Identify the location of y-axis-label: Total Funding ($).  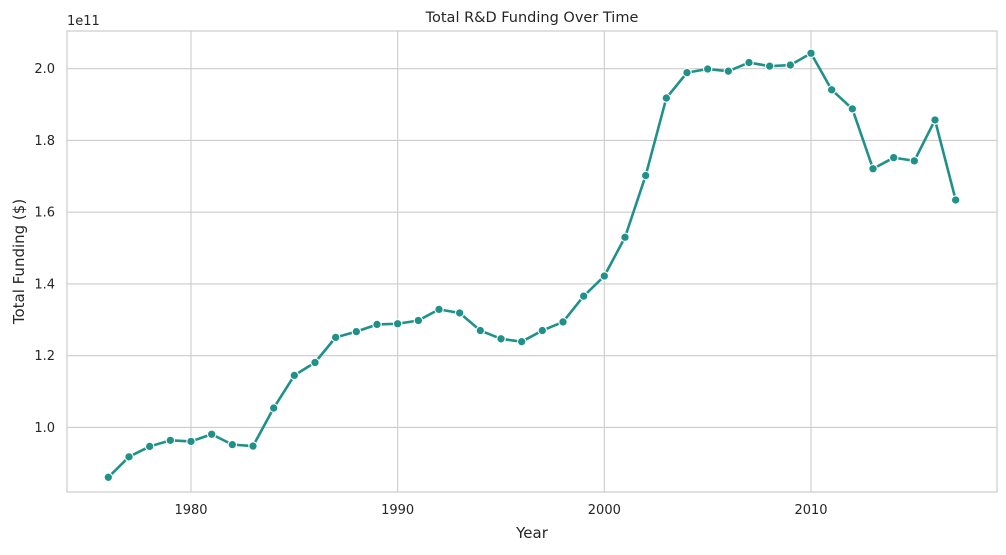
(19, 262).